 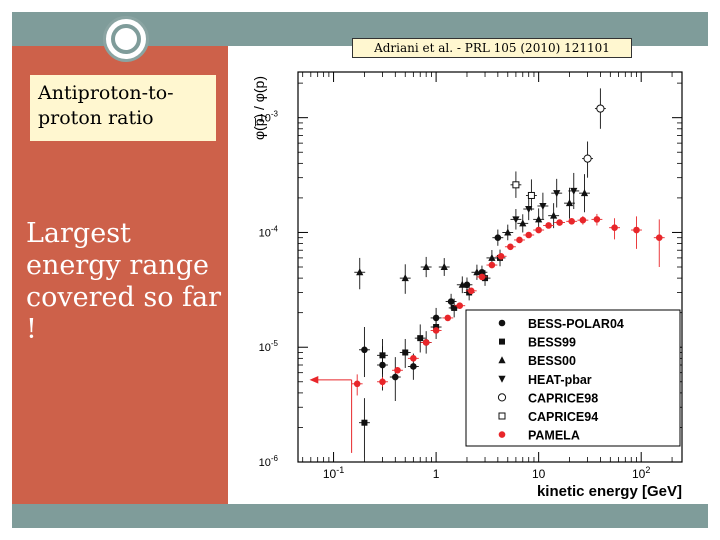 What do you see at coordinates (563, 417) in the screenshot?
I see `legend-label: CAPRICE94` at bounding box center [563, 417].